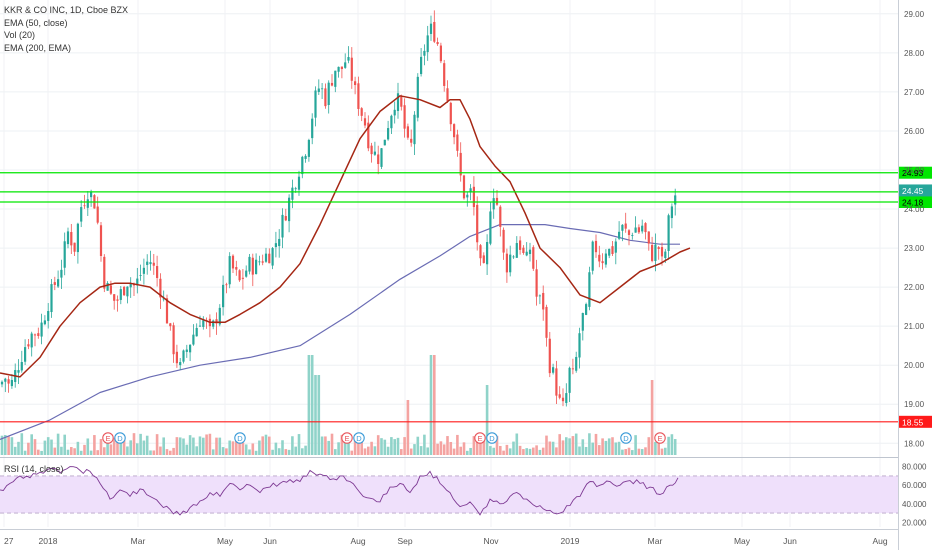  What do you see at coordinates (225, 541) in the screenshot?
I see `time-tick-label: May` at bounding box center [225, 541].